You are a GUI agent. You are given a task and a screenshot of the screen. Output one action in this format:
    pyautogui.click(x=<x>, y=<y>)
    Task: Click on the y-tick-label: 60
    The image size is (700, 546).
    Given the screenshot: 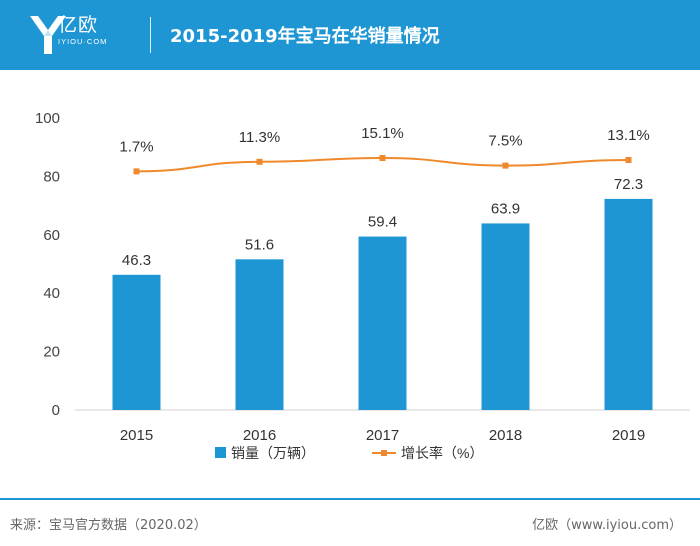 What is the action you would take?
    pyautogui.click(x=51, y=235)
    